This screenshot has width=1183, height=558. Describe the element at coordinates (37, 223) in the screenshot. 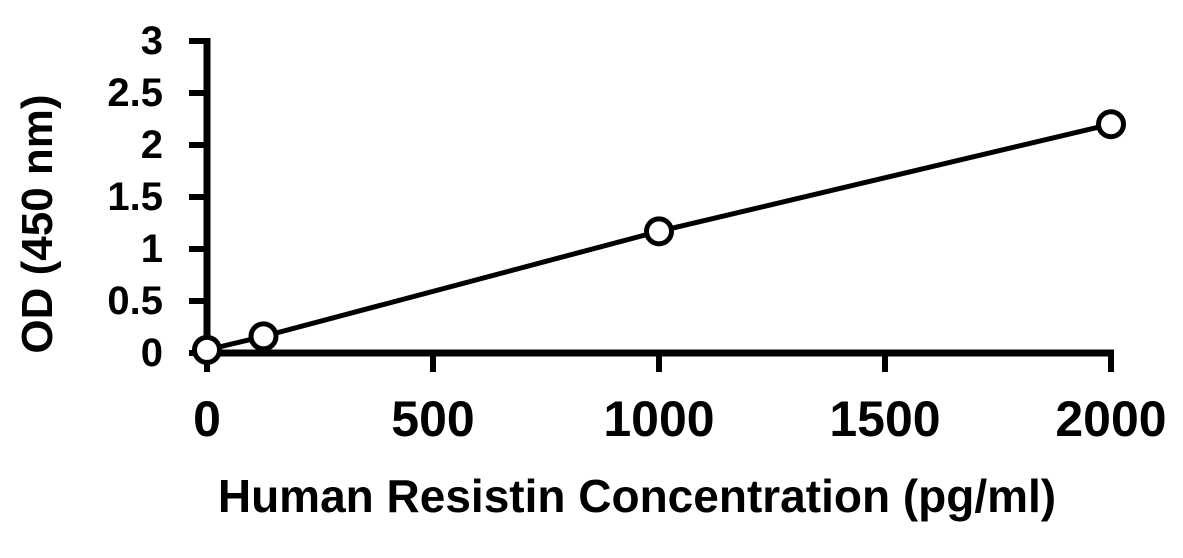

I see `y-axis-title: OD (450 nm)` at that location.